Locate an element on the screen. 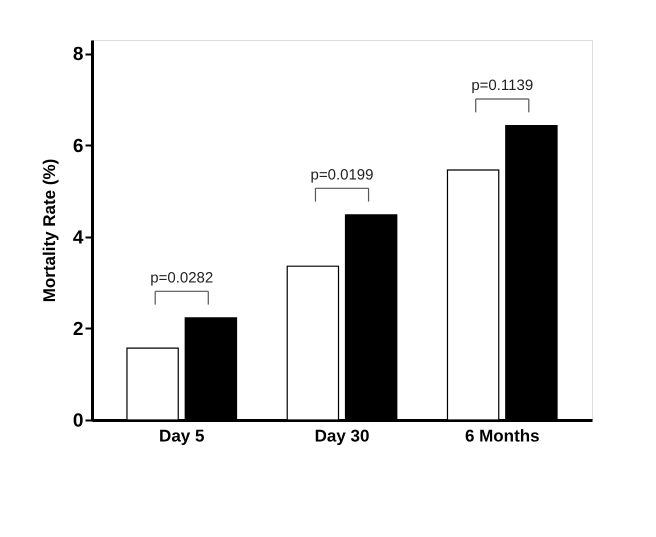 The image size is (656, 537). y-tick-label: 6 is located at coordinates (78, 146).